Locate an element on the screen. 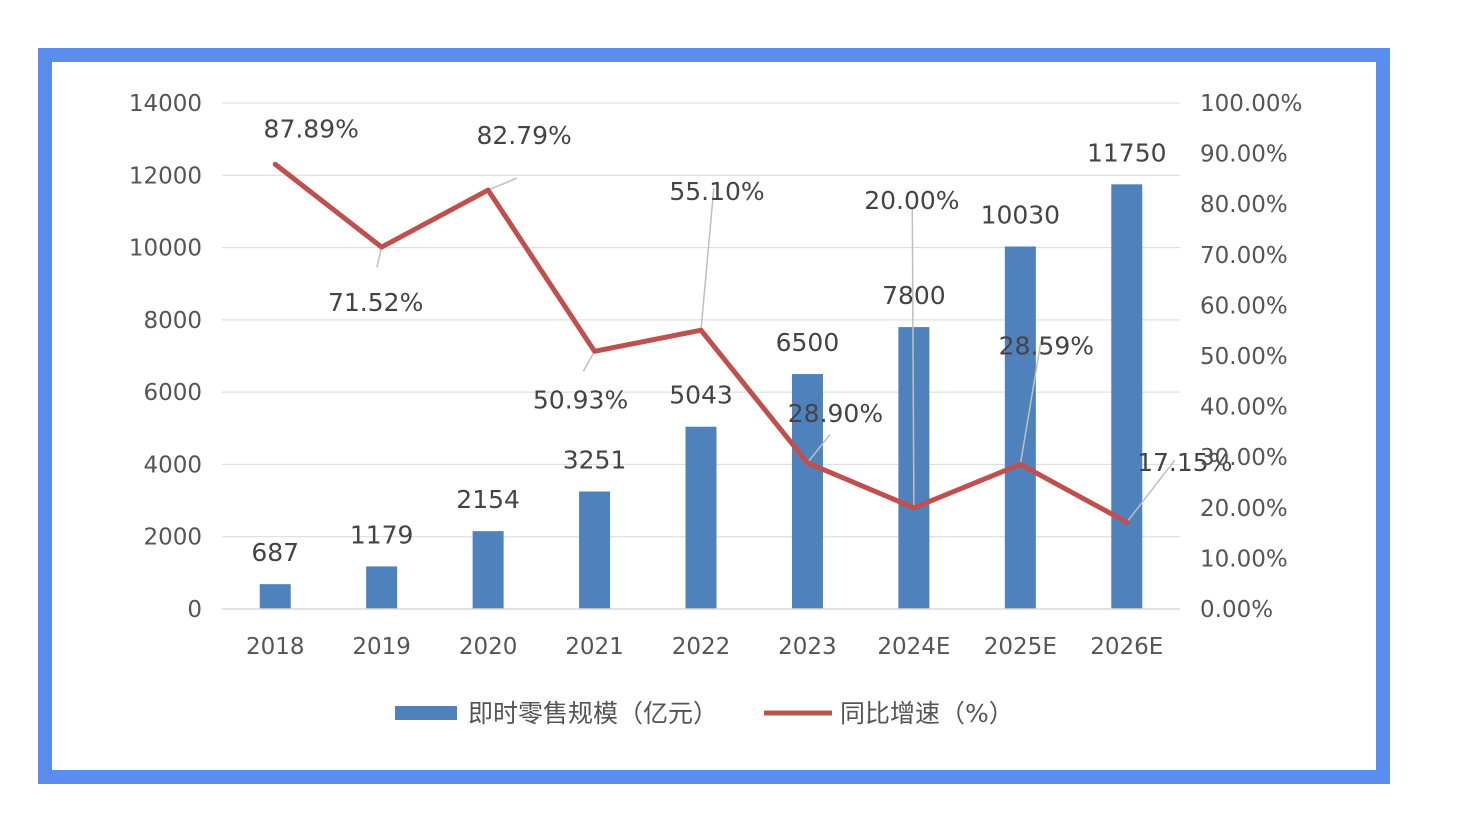  y-left-tick-label: 2000 is located at coordinates (172, 538).